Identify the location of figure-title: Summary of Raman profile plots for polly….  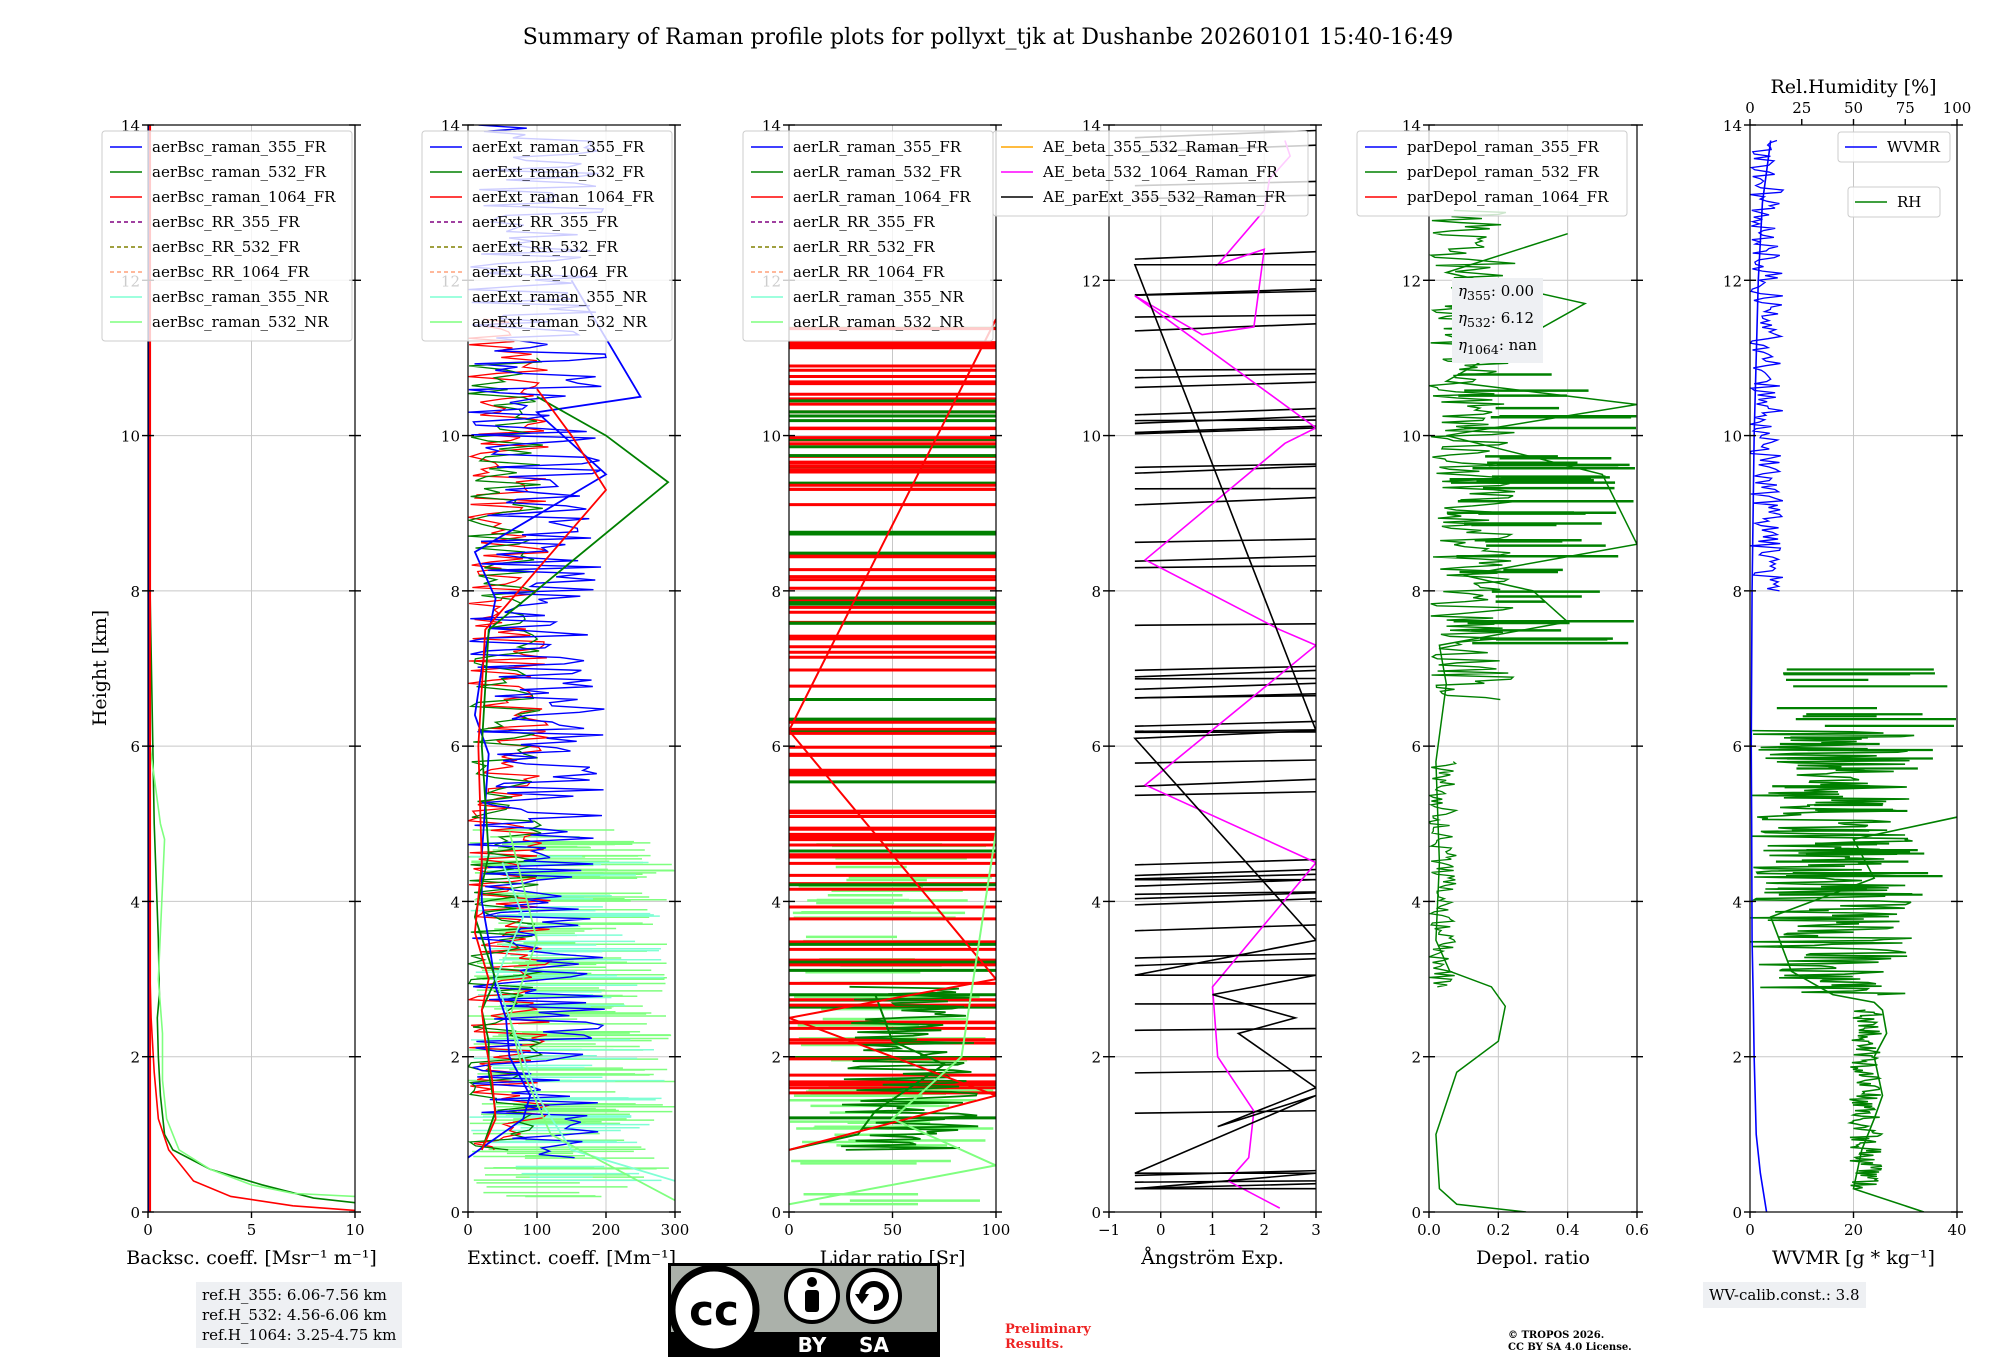
(988, 37).